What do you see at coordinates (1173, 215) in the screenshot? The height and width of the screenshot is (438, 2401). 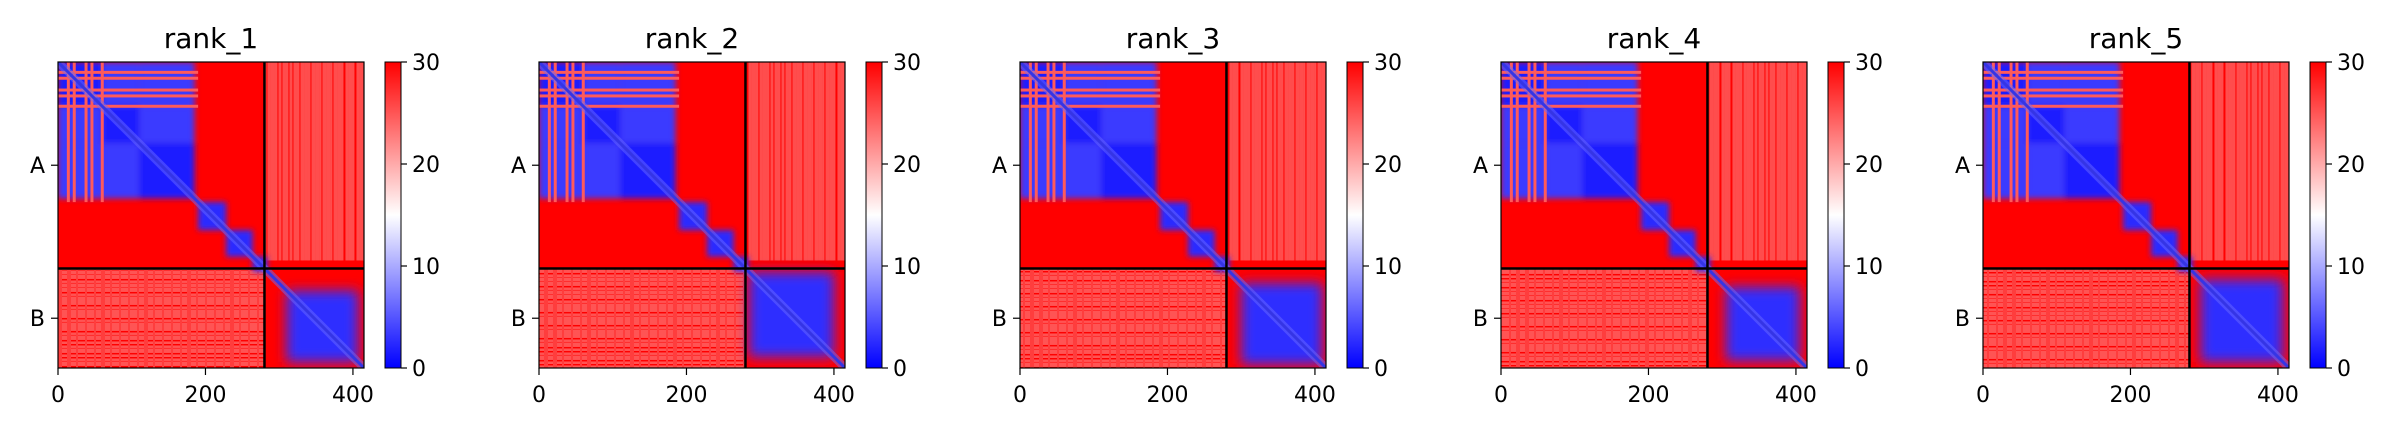 I see `heatmap` at bounding box center [1173, 215].